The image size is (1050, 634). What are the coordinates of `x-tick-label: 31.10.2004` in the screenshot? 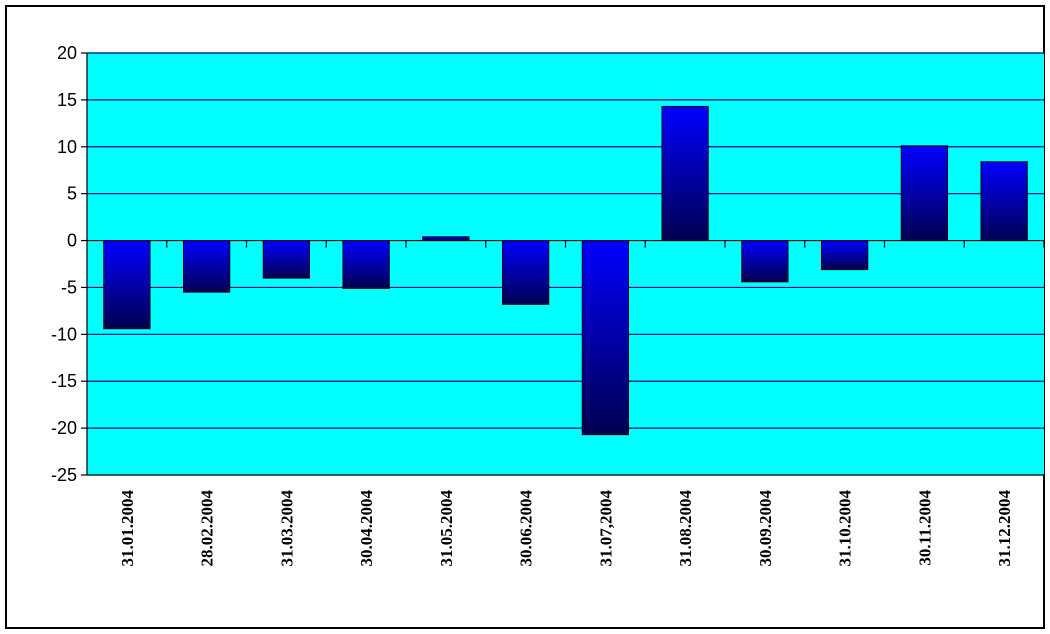 It's located at (845, 528).